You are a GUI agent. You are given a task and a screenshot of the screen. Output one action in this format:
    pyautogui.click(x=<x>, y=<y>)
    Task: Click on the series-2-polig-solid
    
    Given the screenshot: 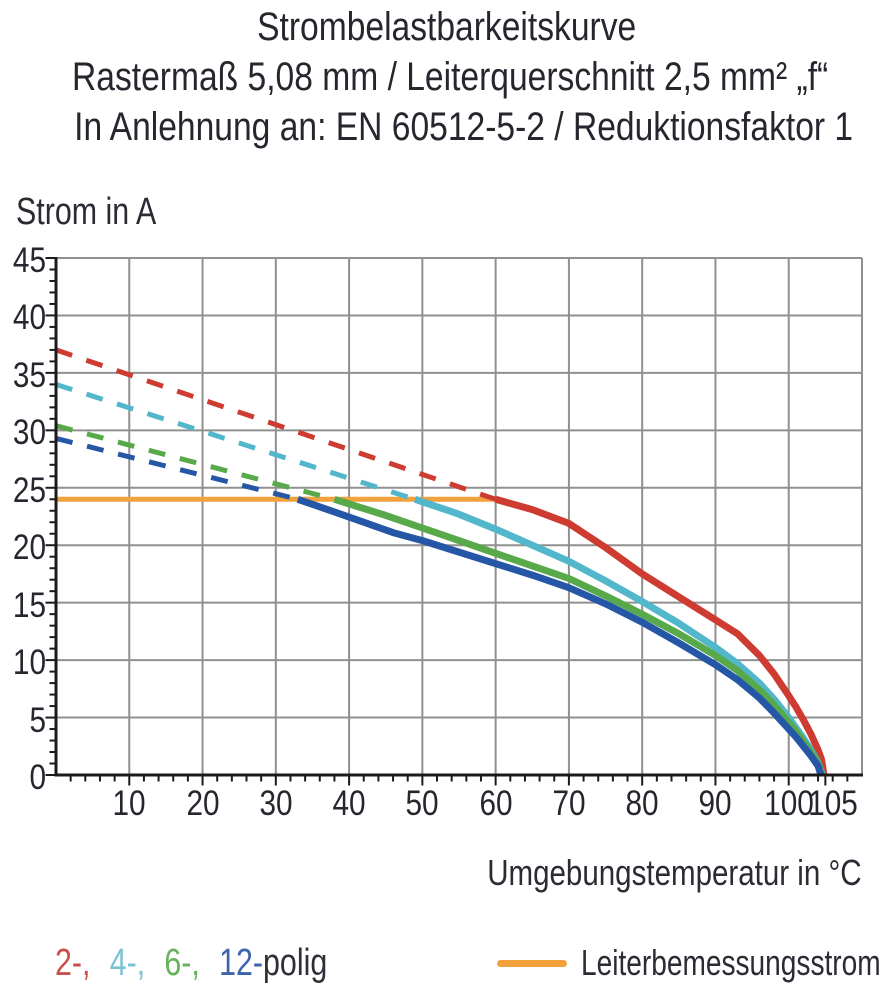 What is the action you would take?
    pyautogui.click(x=661, y=635)
    